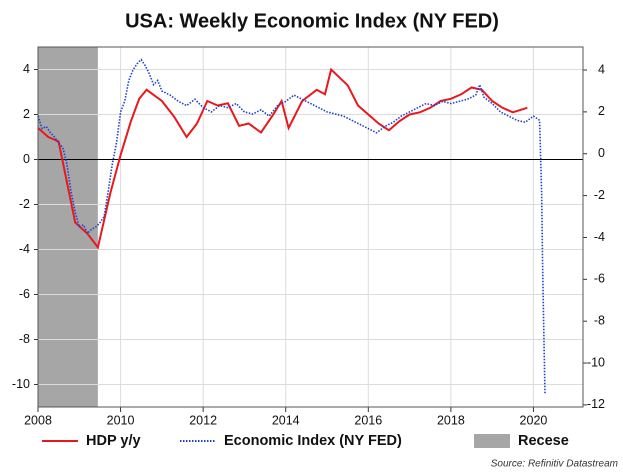 This screenshot has width=623, height=473. What do you see at coordinates (21, 384) in the screenshot?
I see `y-tick-label: -10` at bounding box center [21, 384].